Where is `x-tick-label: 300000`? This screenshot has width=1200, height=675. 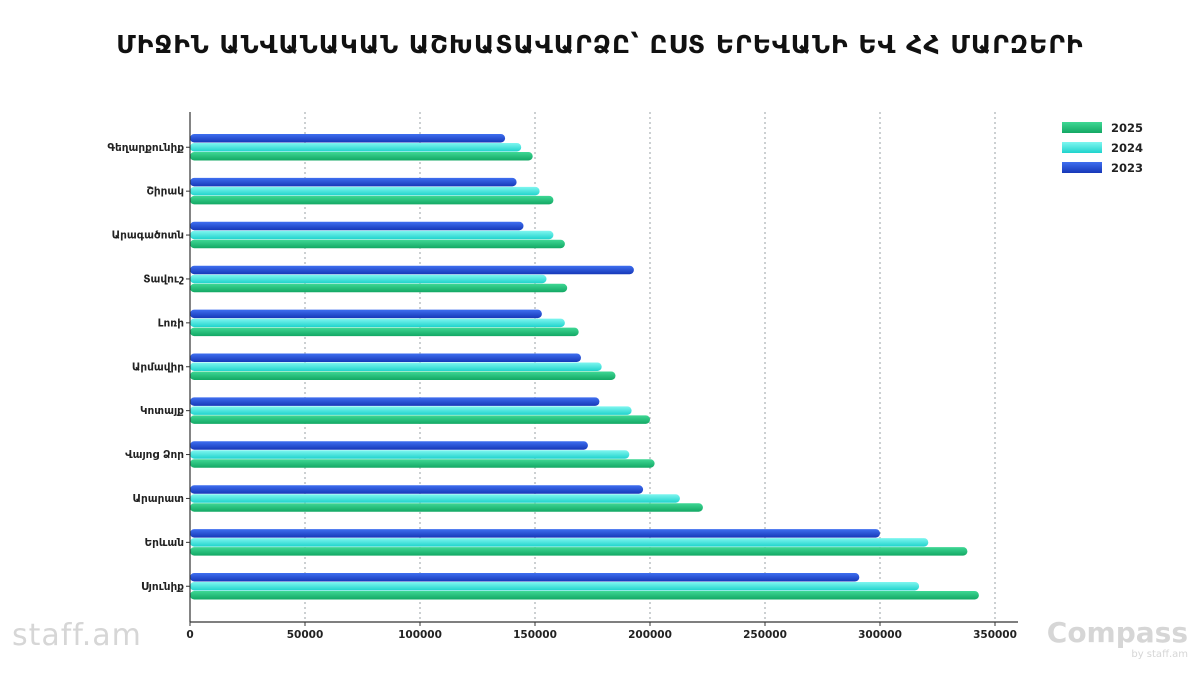 x-tick-label: 300000 is located at coordinates (880, 635).